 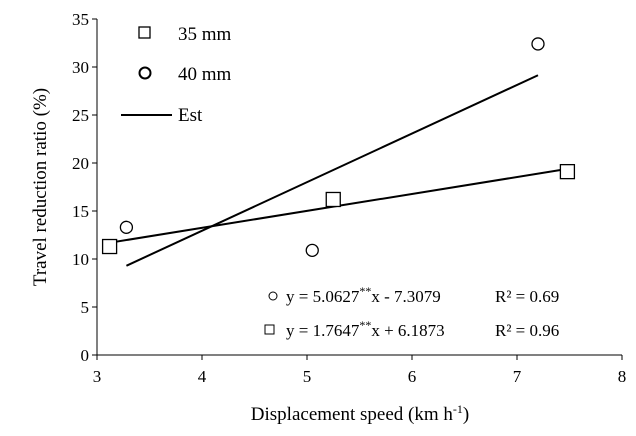 I want to click on y-tick-label: 5, so click(x=85, y=307).